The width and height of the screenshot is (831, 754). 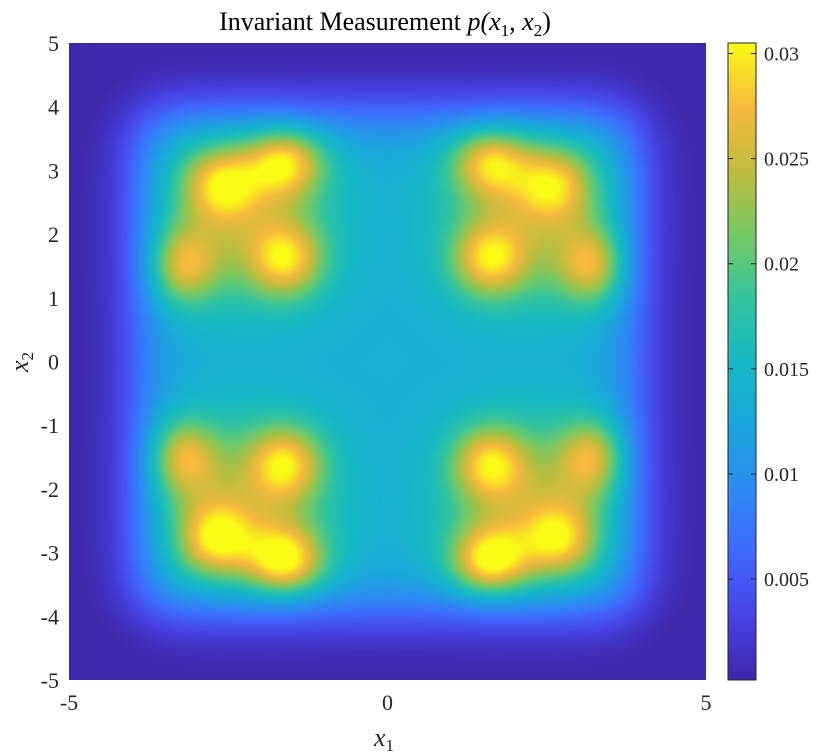 I want to click on chart-title: Invariant Measurement p(x1, x2), so click(x=385, y=23).